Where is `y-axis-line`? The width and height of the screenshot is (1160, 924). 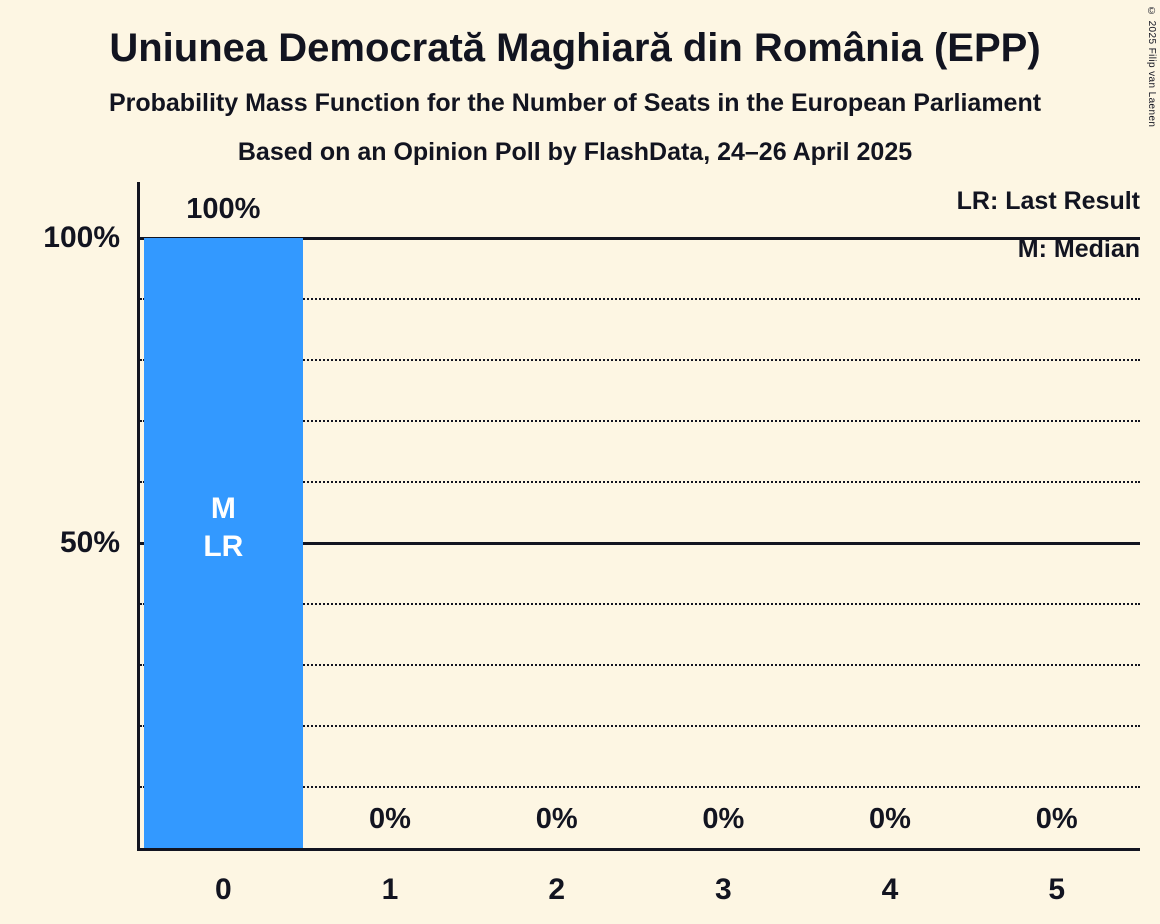
y-axis-line is located at coordinates (138, 516).